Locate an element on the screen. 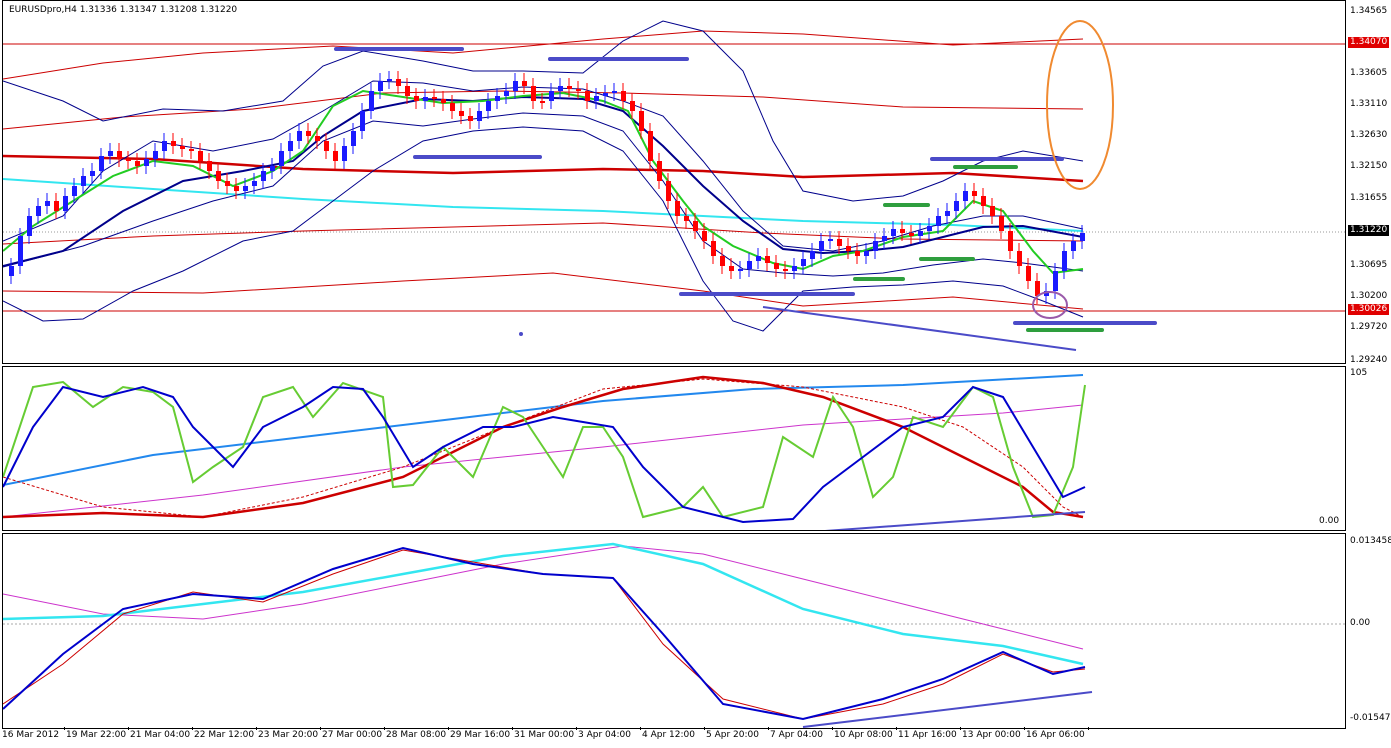 The height and width of the screenshot is (748, 1391). time-tick-label: 16 Mar 2012 is located at coordinates (31, 735).